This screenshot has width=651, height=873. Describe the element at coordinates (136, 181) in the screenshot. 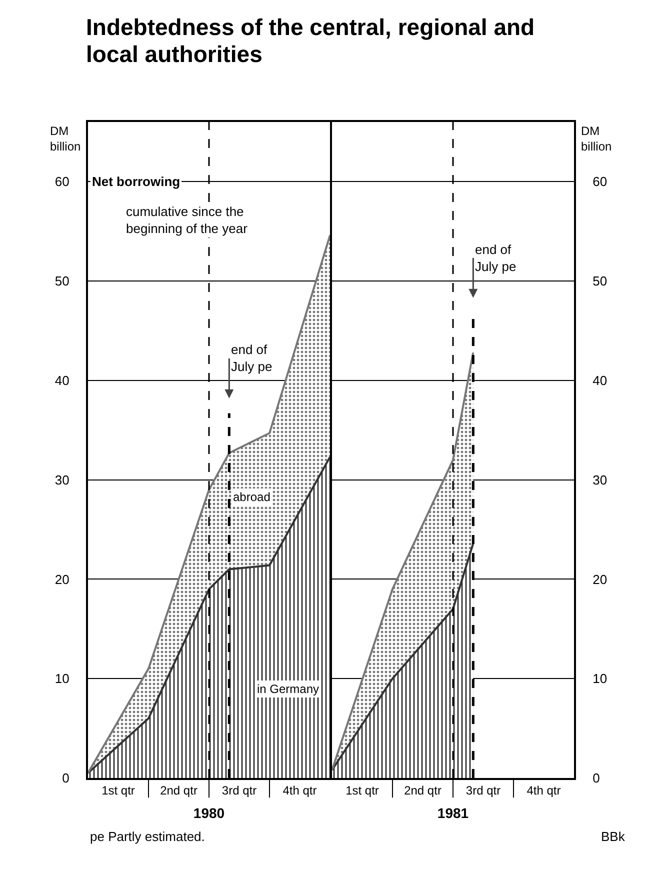

I see `annotation: Net borrowing` at that location.